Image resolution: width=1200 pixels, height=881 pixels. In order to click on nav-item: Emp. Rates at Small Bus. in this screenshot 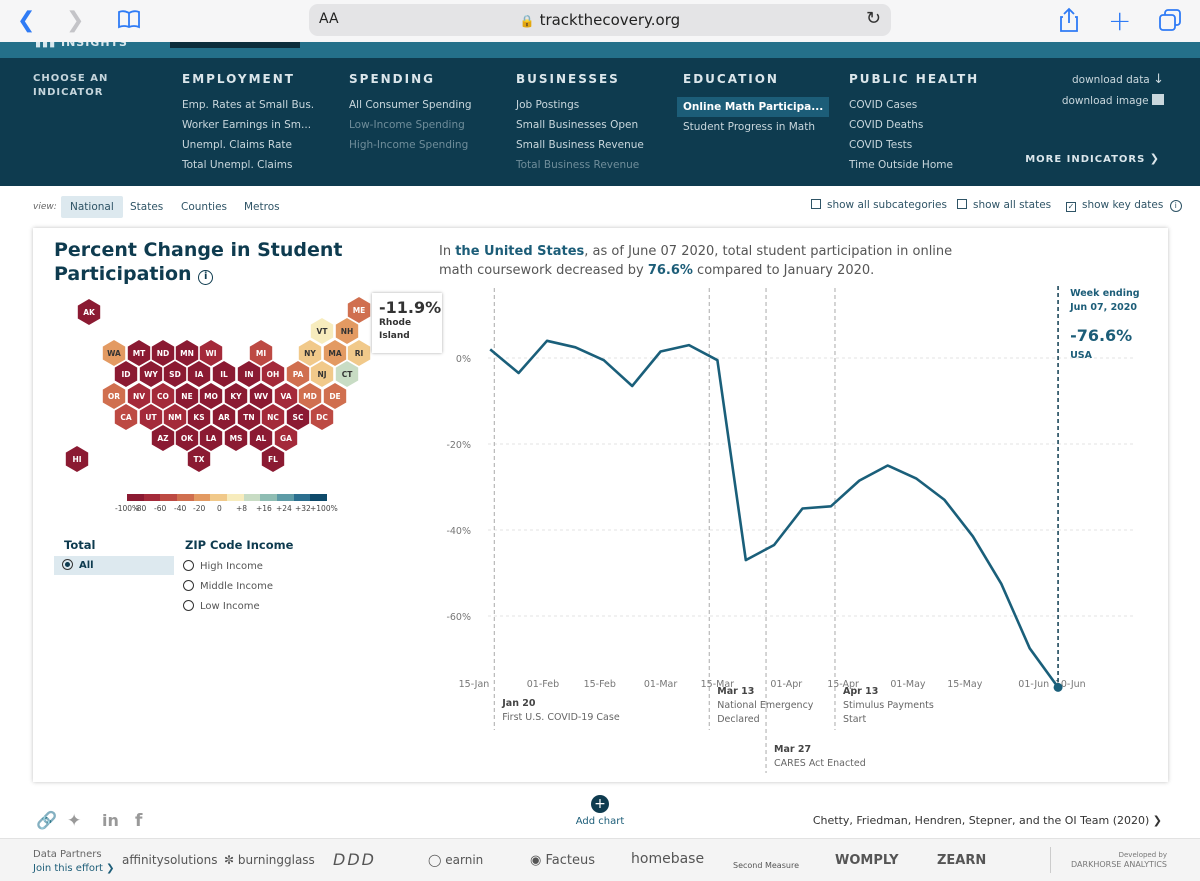, I will do `click(248, 105)`.